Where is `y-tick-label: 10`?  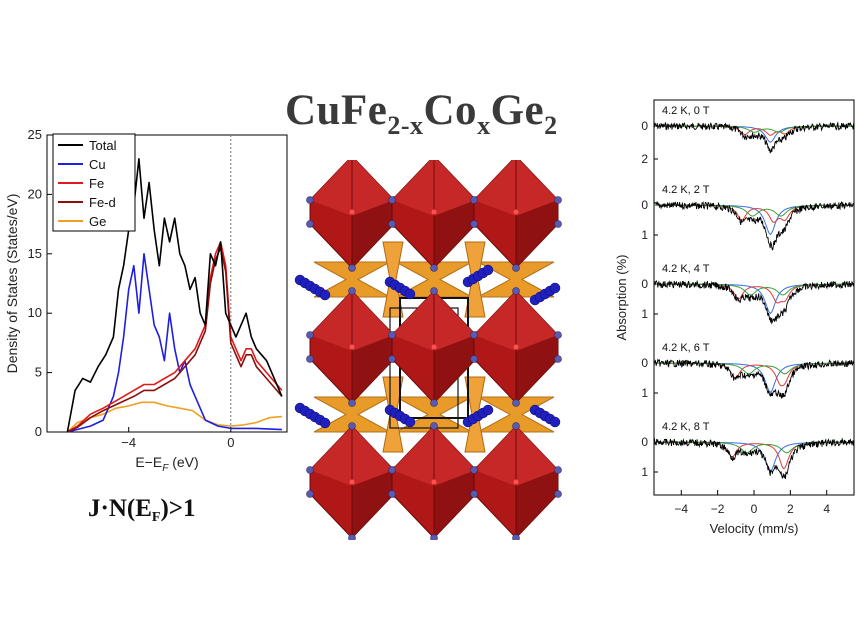
y-tick-label: 10 is located at coordinates (35, 312).